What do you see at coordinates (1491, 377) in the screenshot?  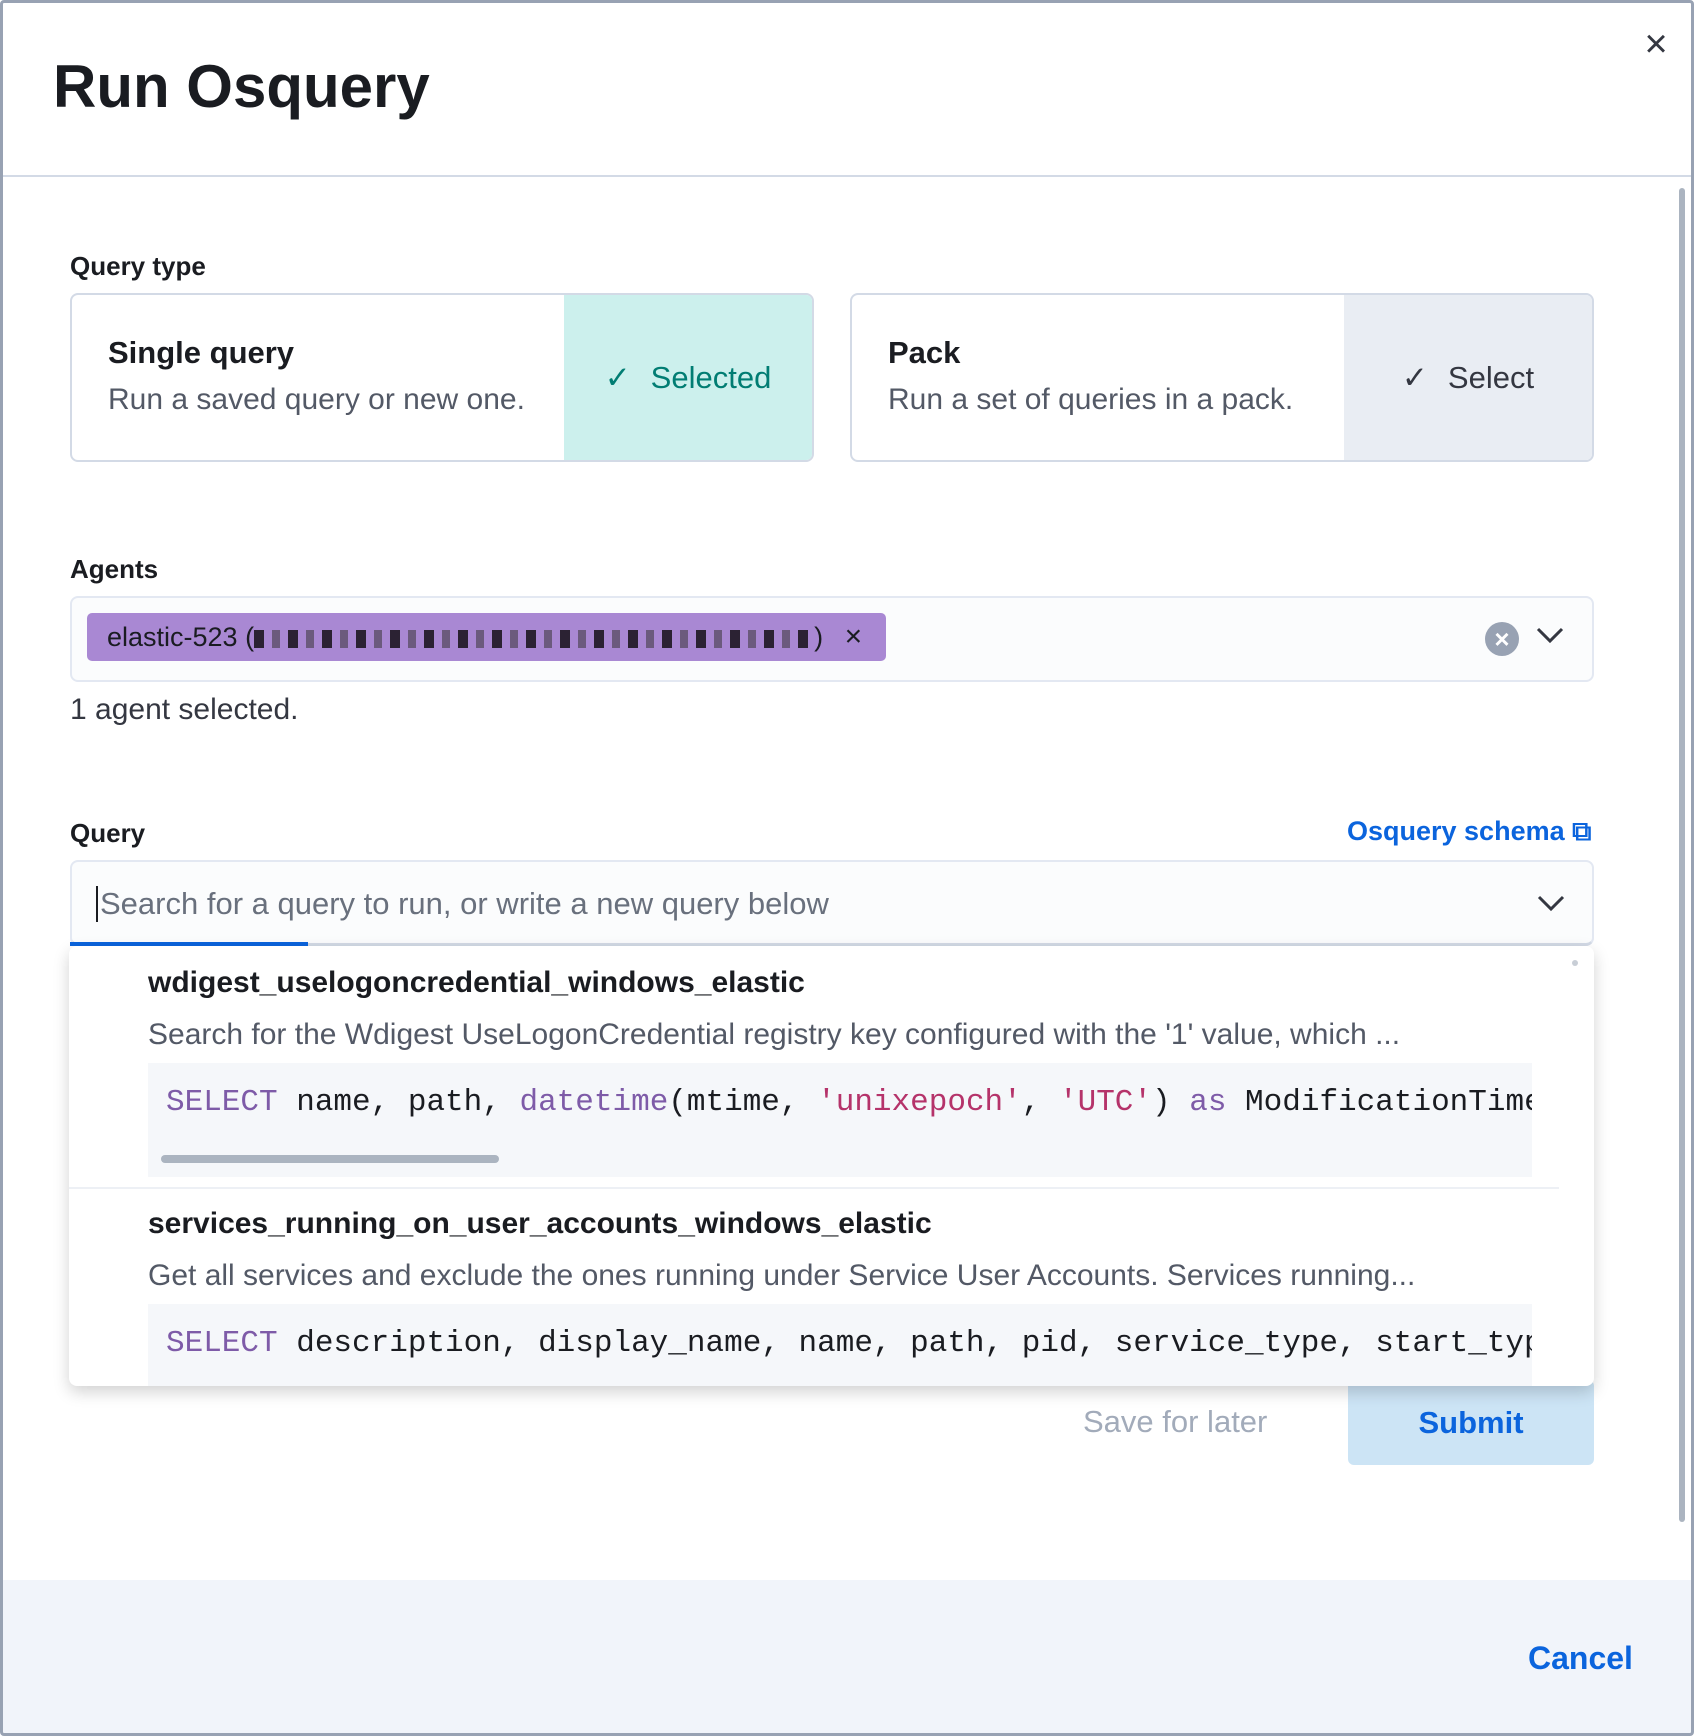 I see `select-label: Select` at bounding box center [1491, 377].